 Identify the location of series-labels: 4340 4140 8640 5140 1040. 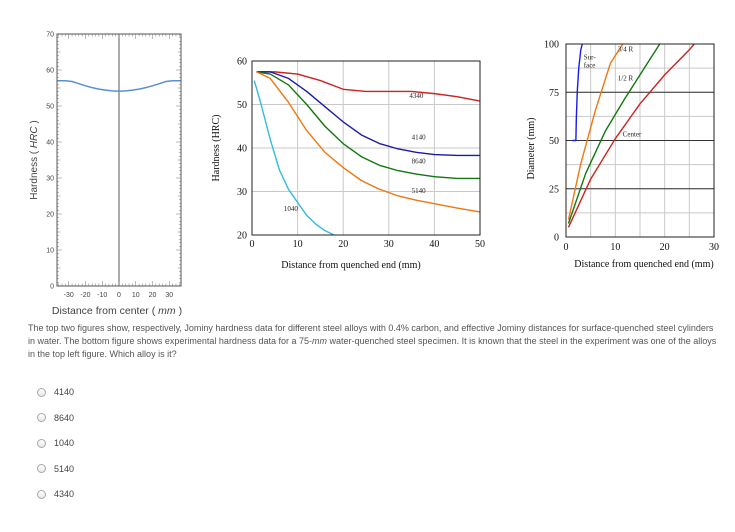
(355, 152).